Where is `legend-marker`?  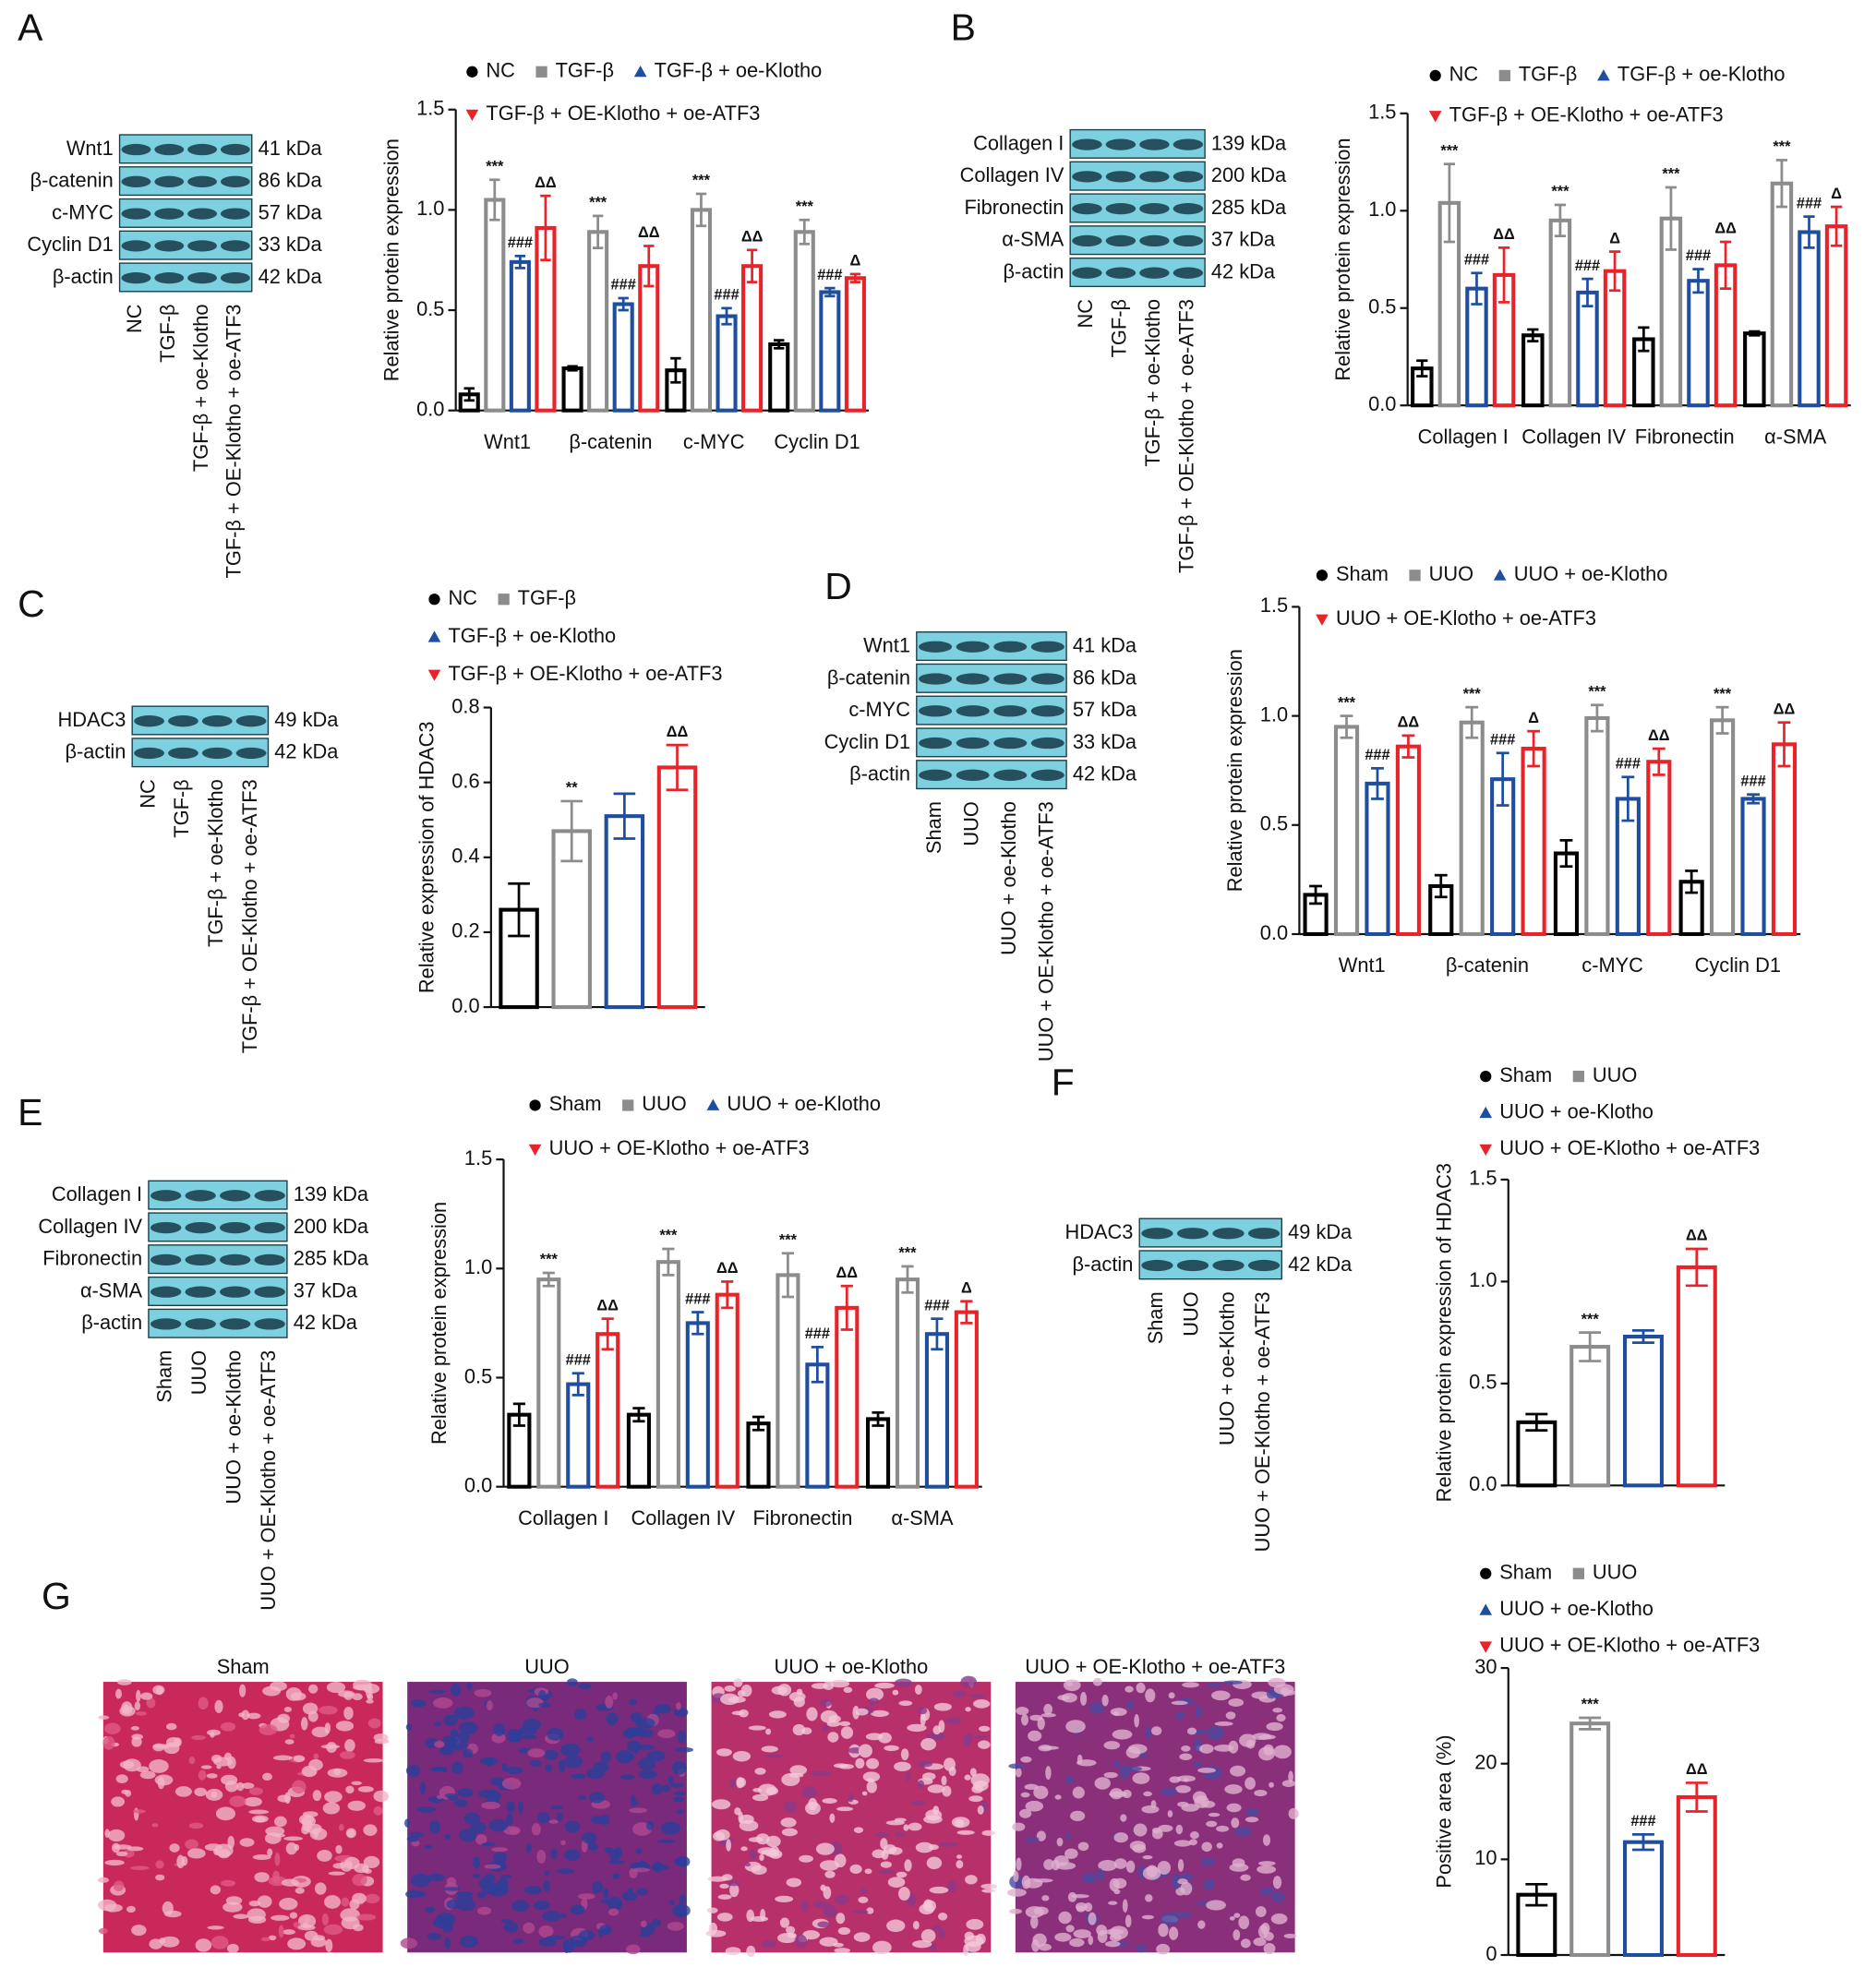
legend-marker is located at coordinates (1578, 1076).